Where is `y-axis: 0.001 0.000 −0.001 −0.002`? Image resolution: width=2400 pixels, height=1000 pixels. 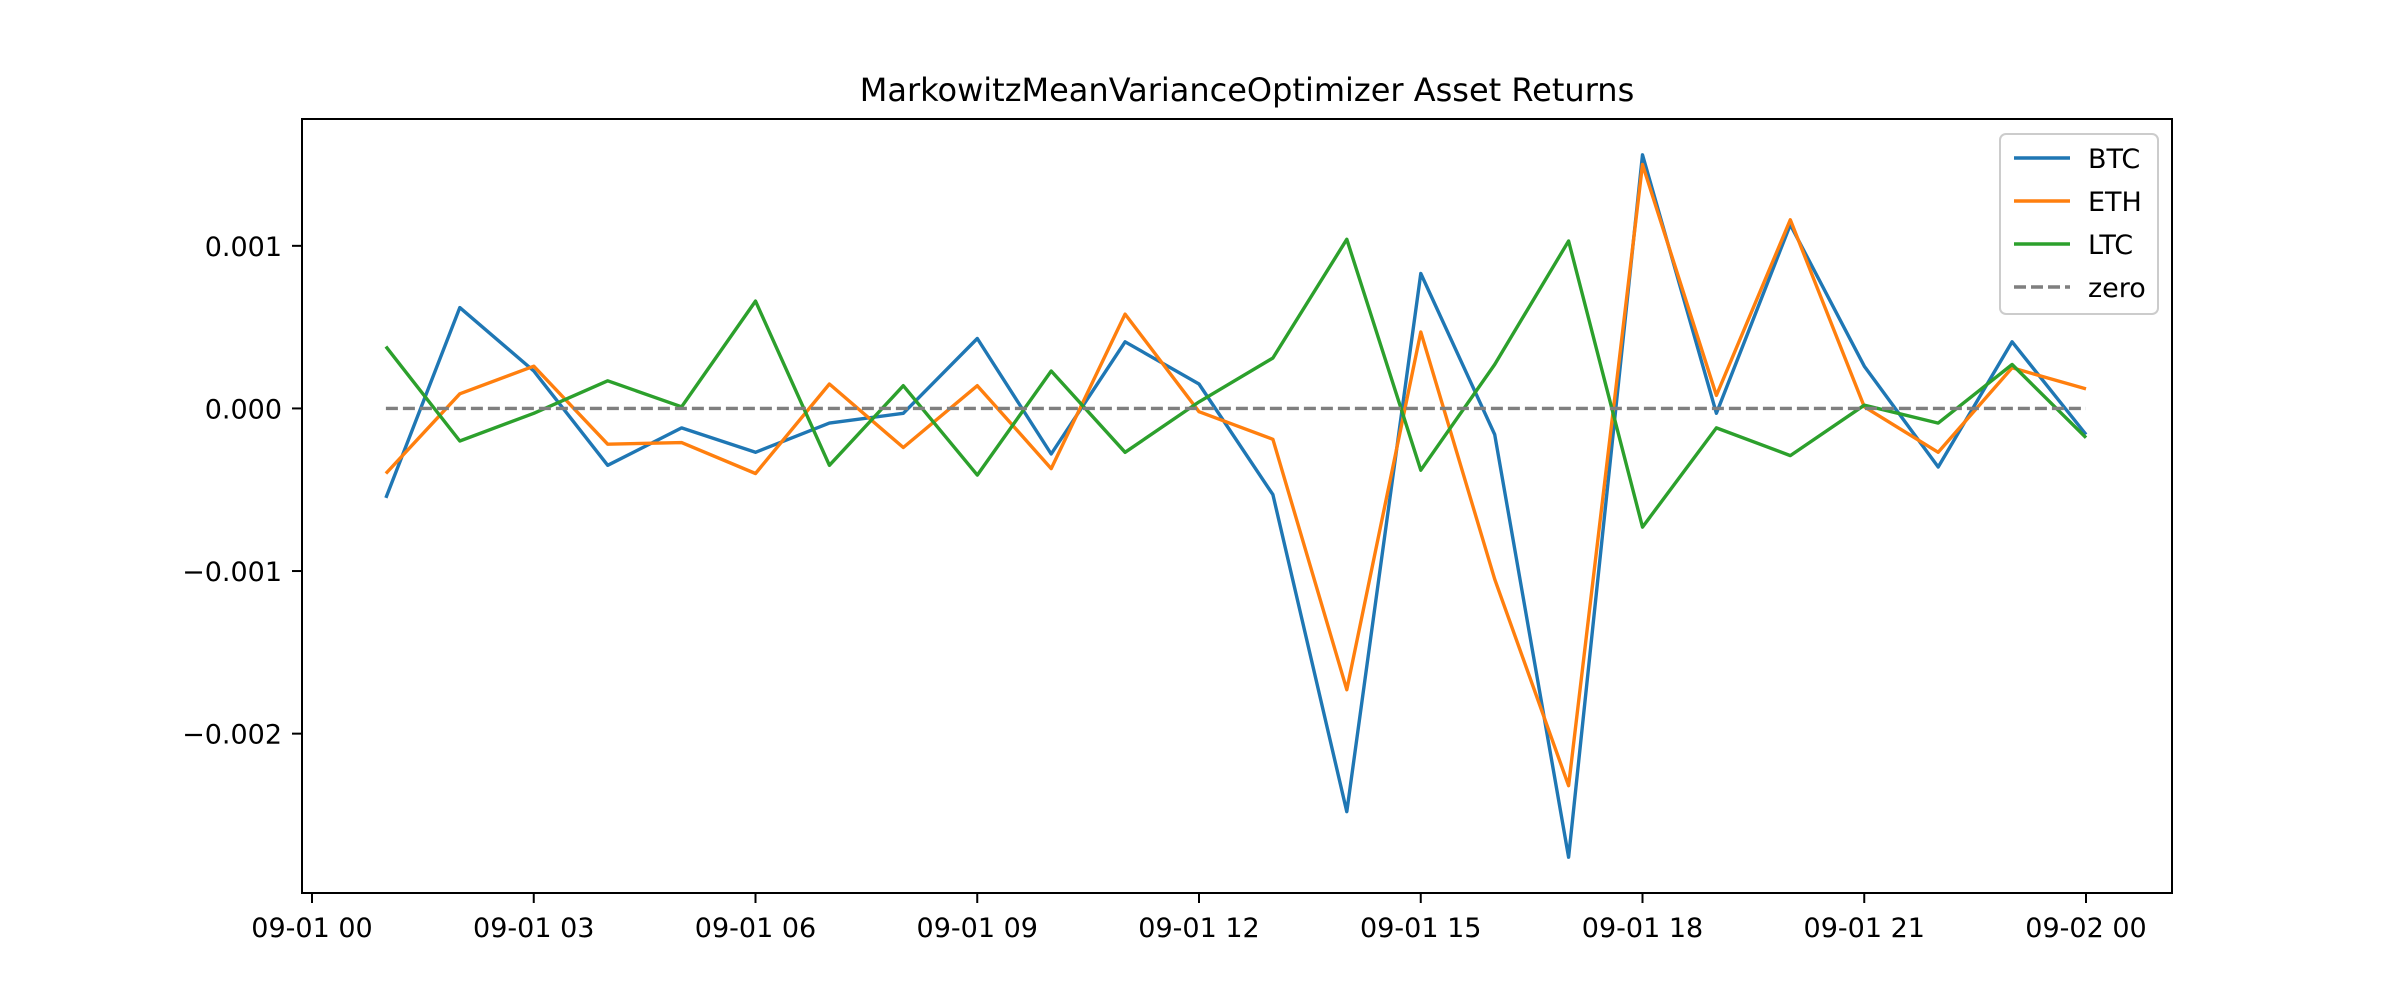 y-axis: 0.001 0.000 −0.001 −0.002 is located at coordinates (242, 491).